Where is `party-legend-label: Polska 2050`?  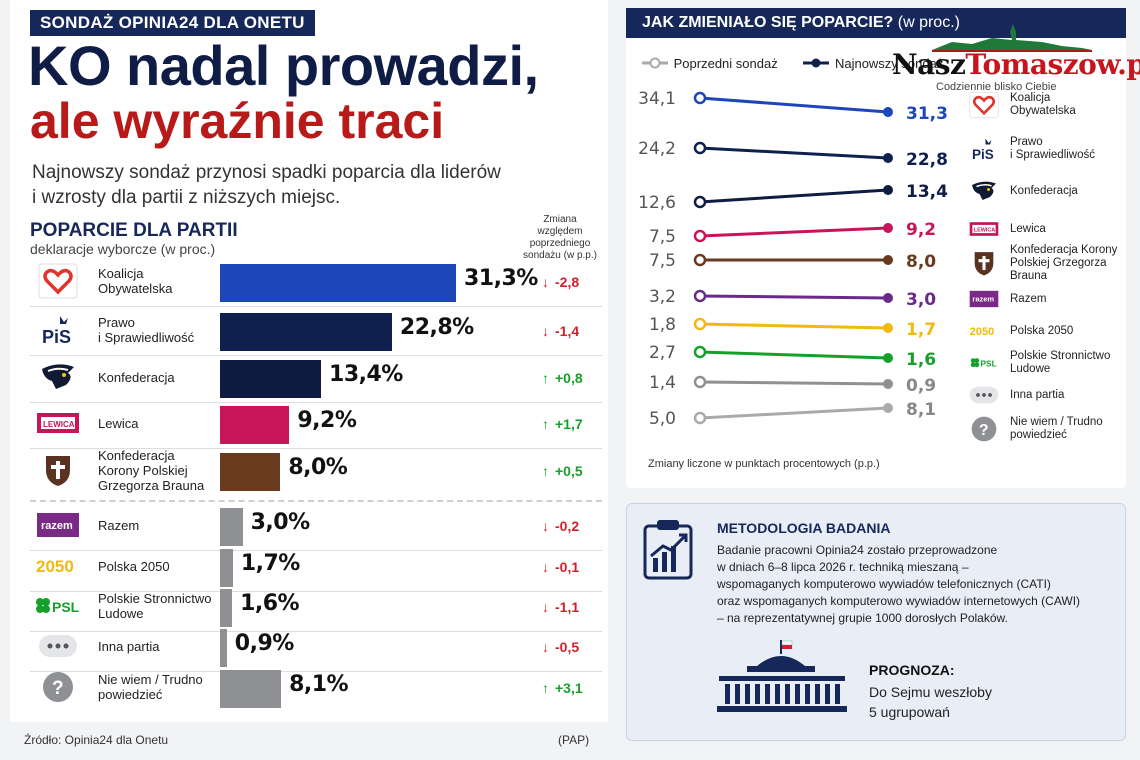
party-legend-label: Polska 2050 is located at coordinates (1042, 330).